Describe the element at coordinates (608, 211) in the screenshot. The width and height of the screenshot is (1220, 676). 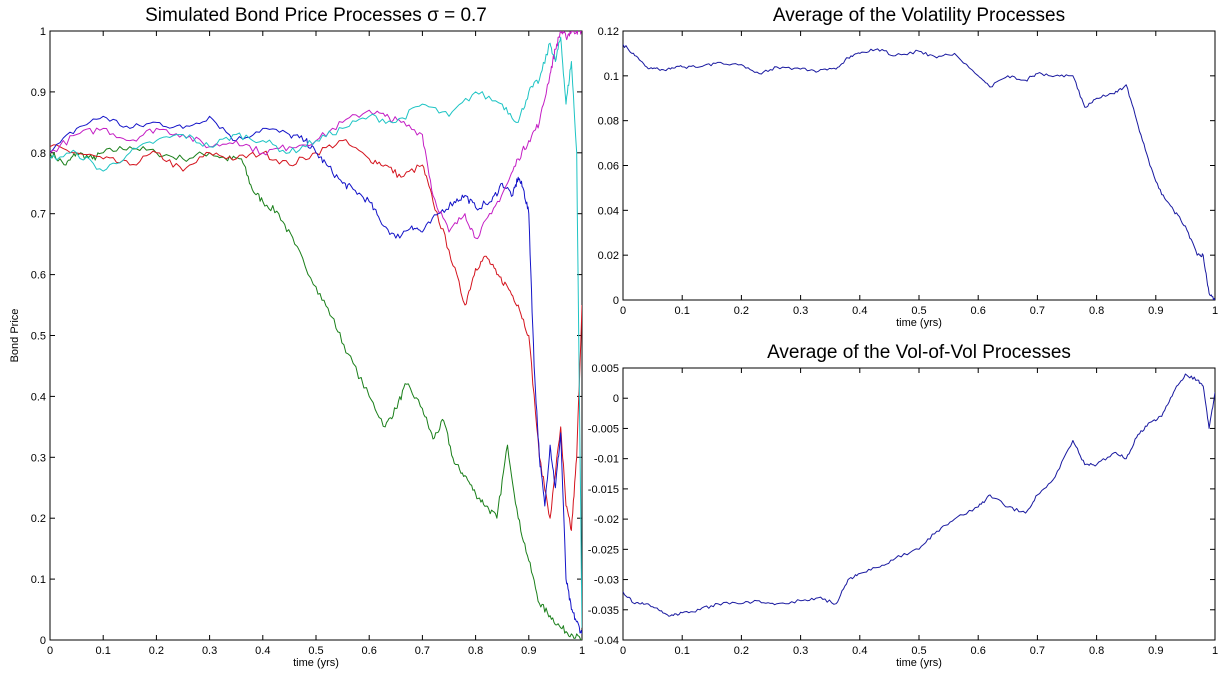
I see `volatility-ytick-label: 0.04` at that location.